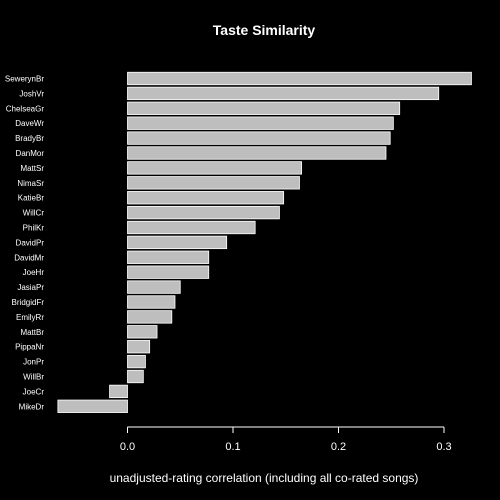  Describe the element at coordinates (34, 213) in the screenshot. I see `category-label-willcr: WillCr` at that location.